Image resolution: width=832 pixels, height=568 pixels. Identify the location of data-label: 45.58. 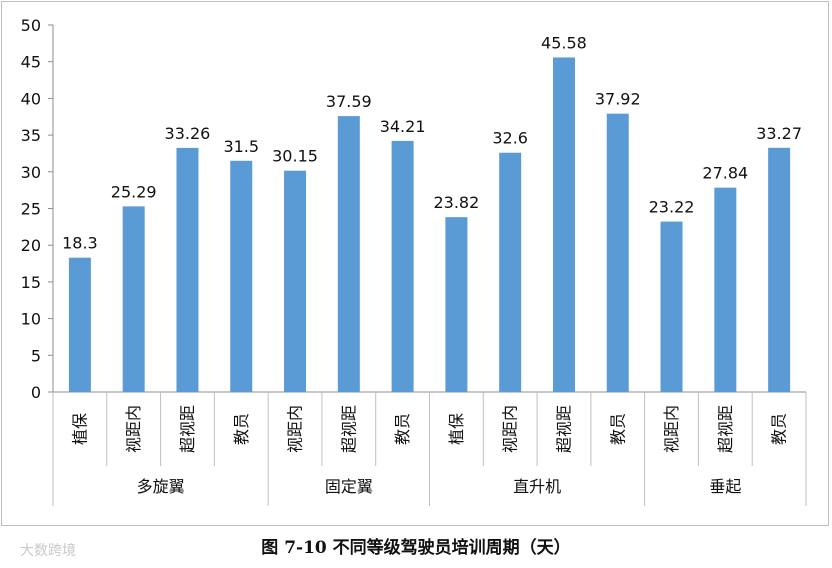
(564, 42).